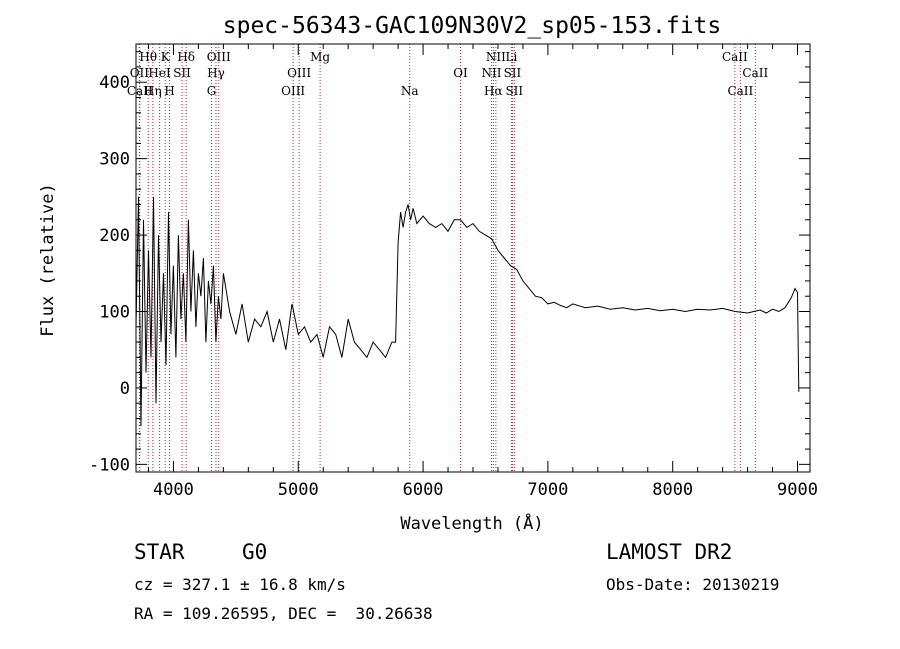 The width and height of the screenshot is (900, 649). What do you see at coordinates (216, 73) in the screenshot?
I see `spectral-line-label: Hγ` at bounding box center [216, 73].